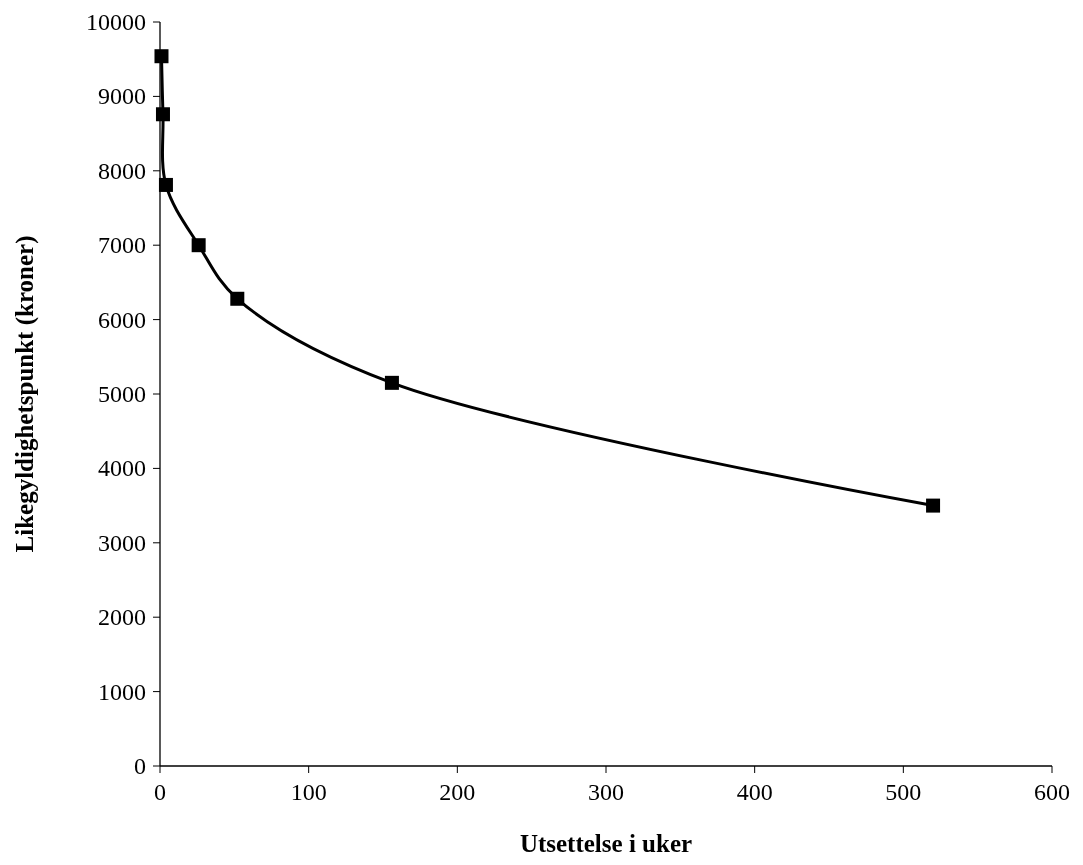 The image size is (1083, 865). Describe the element at coordinates (122, 542) in the screenshot. I see `y-tick-label: 3000` at that location.